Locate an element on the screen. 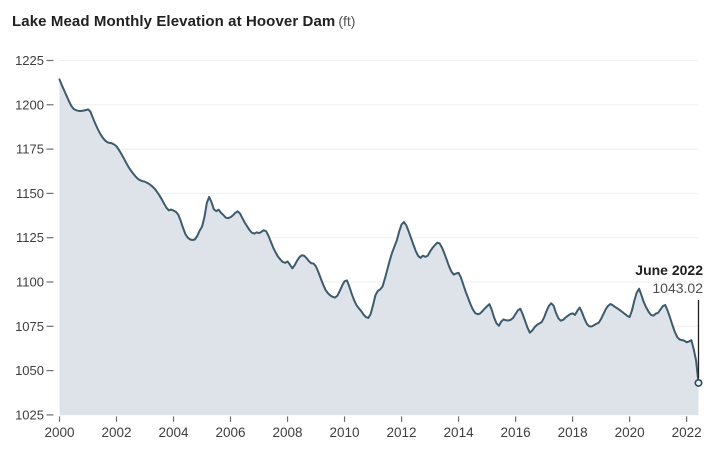 This screenshot has height=459, width=720. endpoint-annotation: June 2022 1043.02 is located at coordinates (669, 279).